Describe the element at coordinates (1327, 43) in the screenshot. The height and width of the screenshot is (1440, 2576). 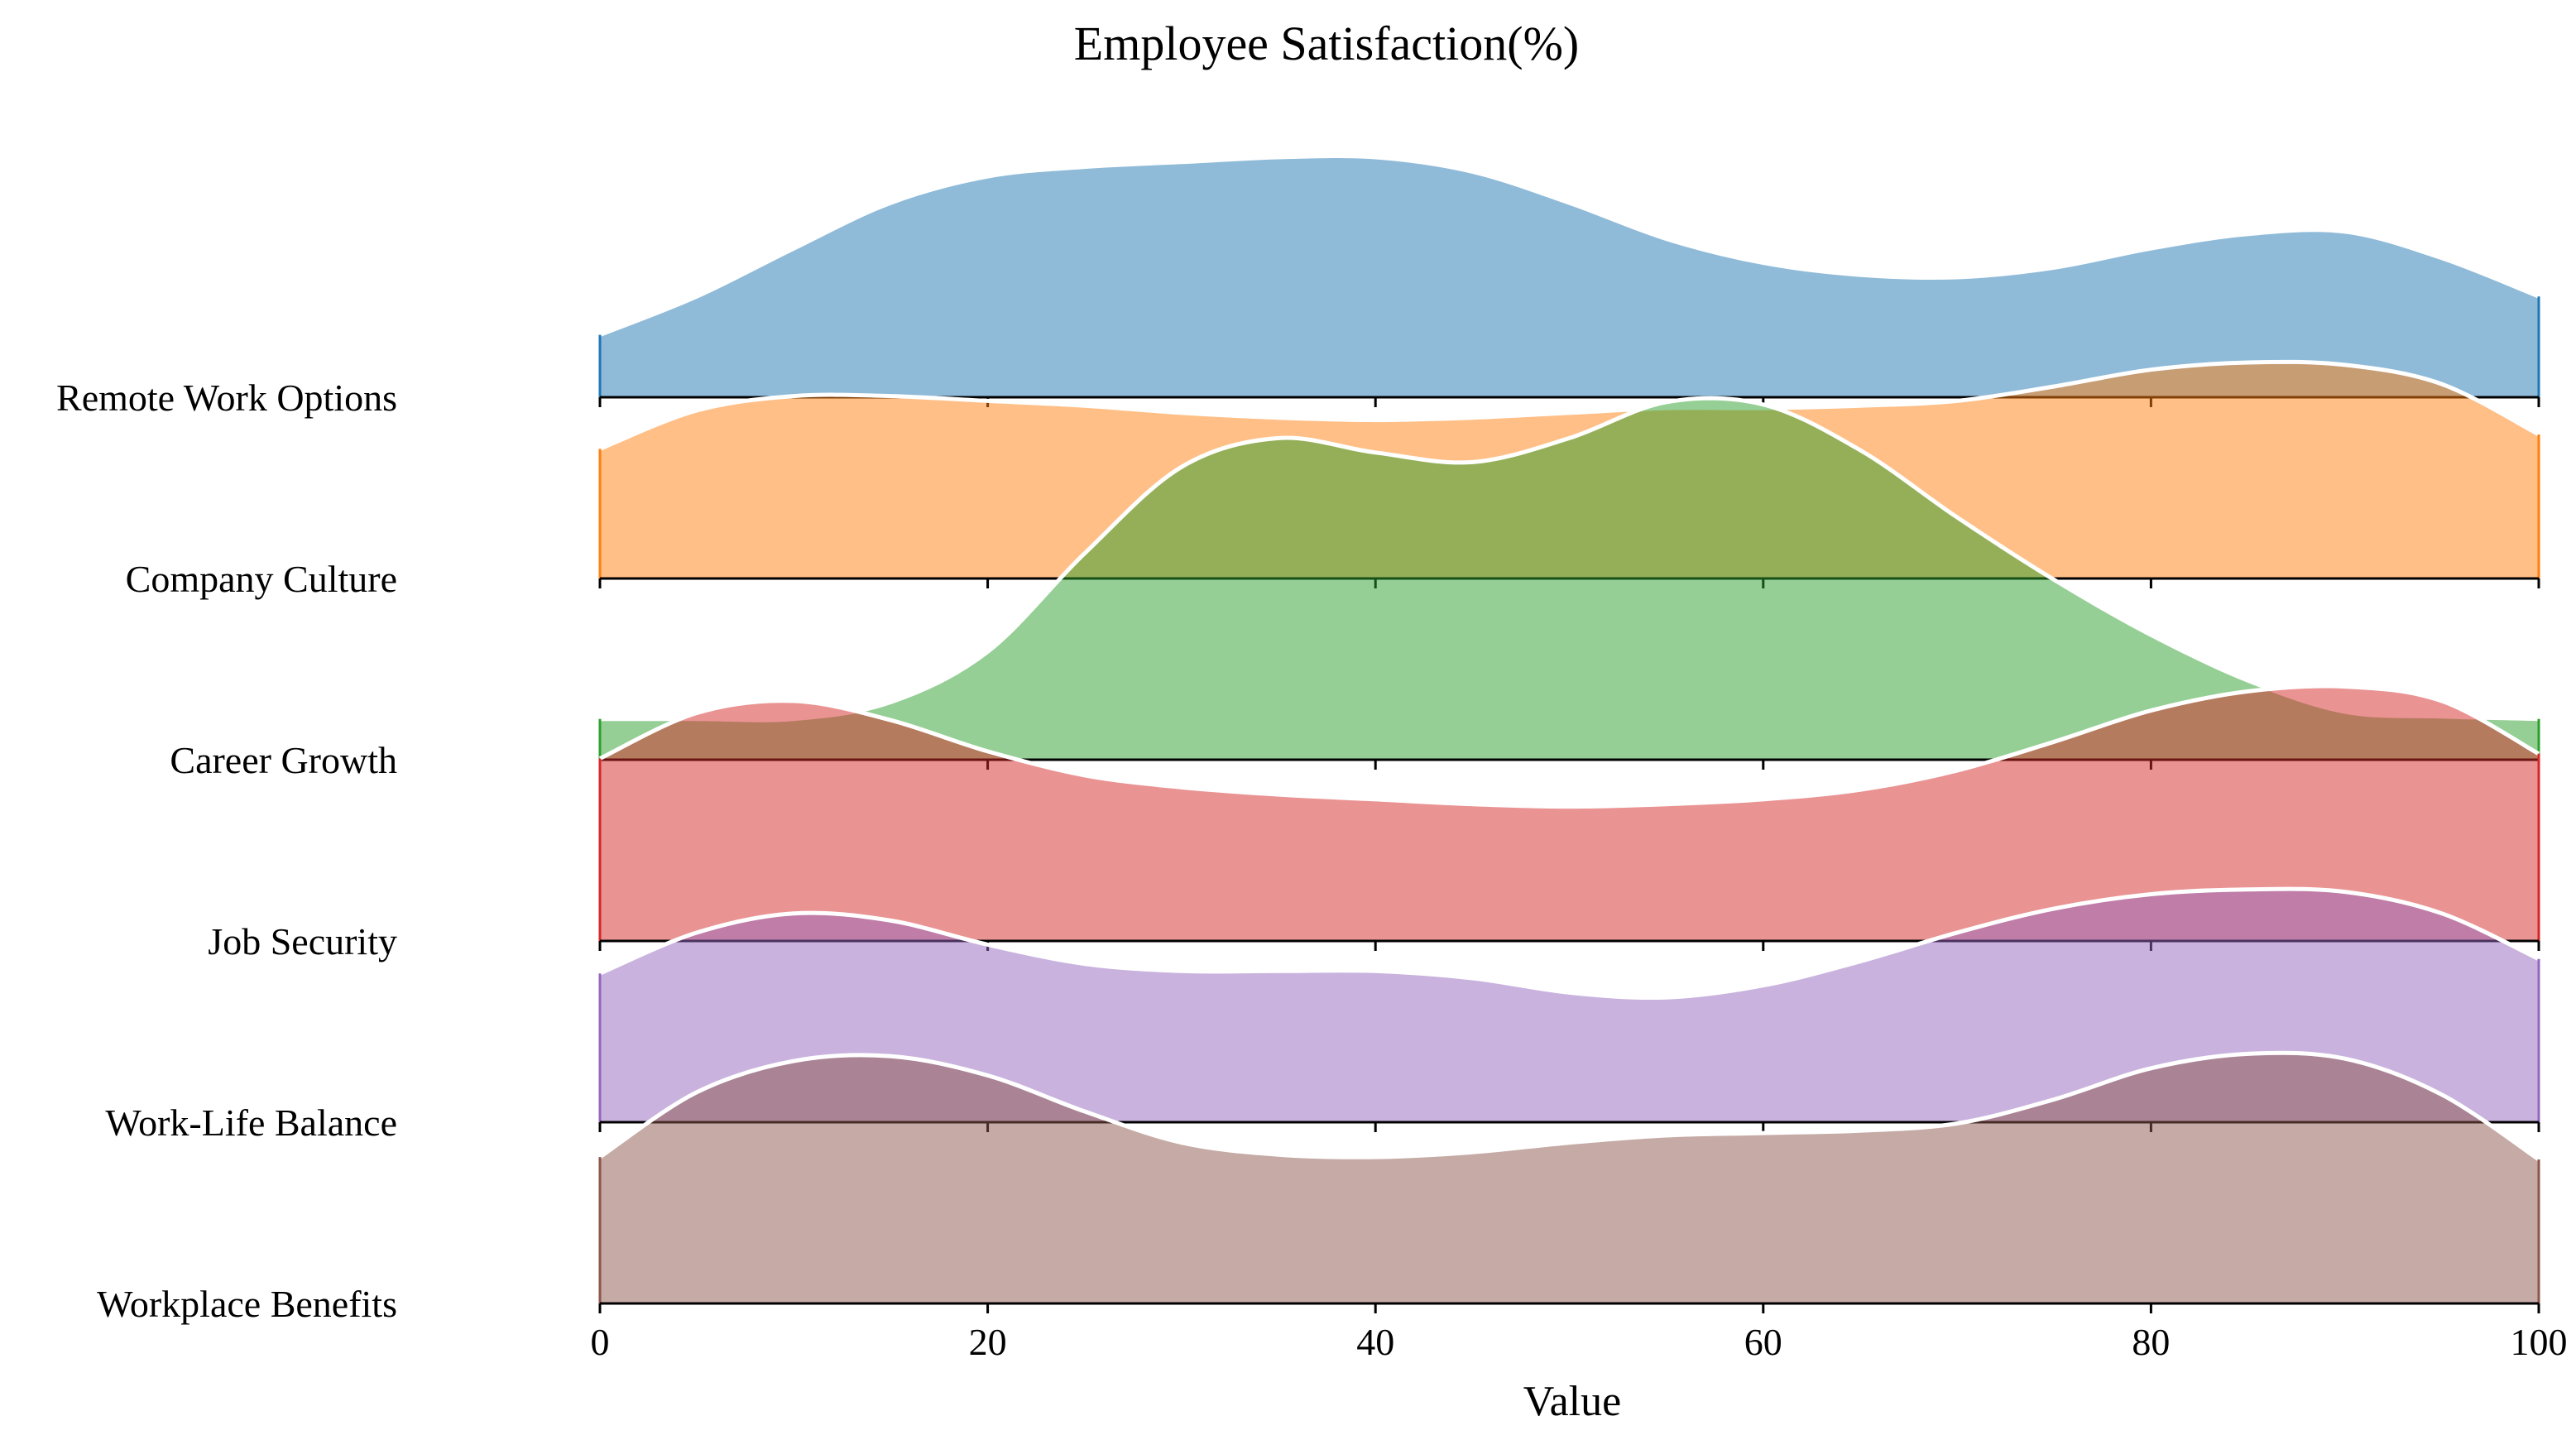
I see `chart-title: Employee Satisfaction(%)` at that location.